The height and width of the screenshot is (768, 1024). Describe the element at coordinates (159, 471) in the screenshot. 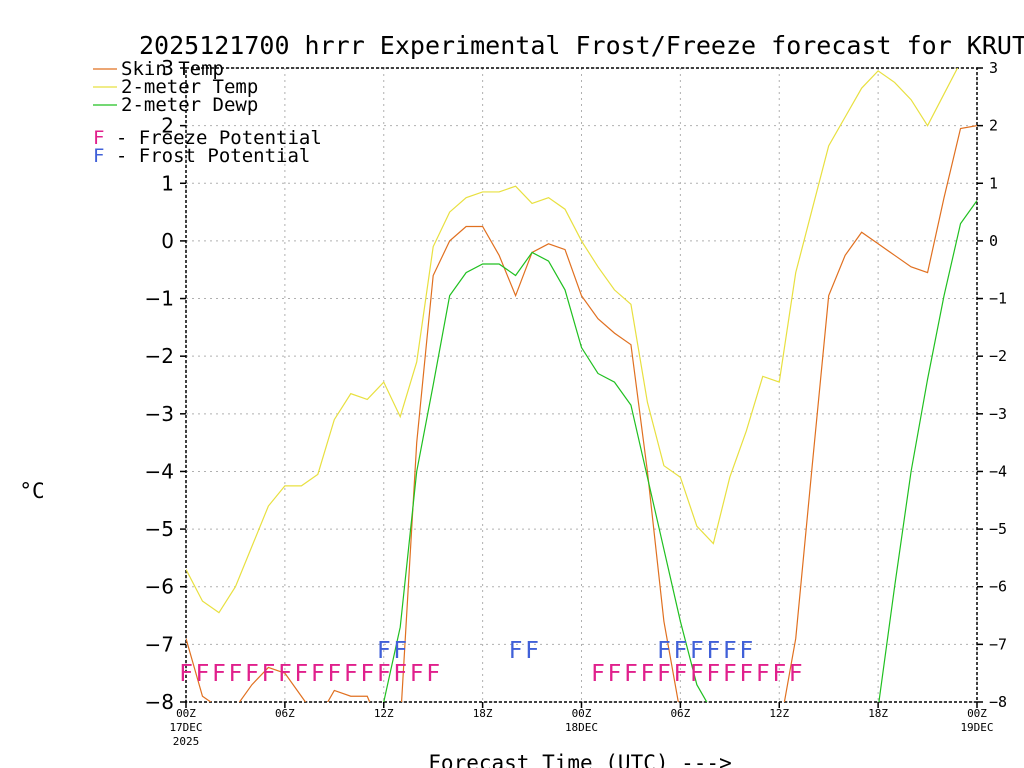

I see `y-tick-label: −4` at that location.